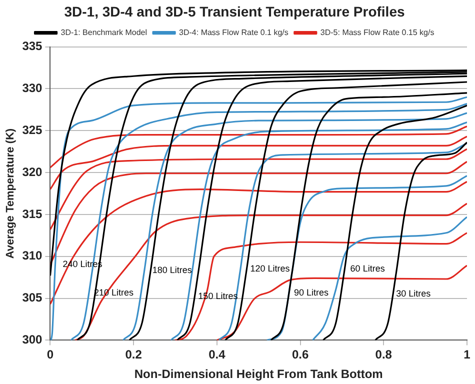  What do you see at coordinates (234, 11) in the screenshot?
I see `chart-title: 3D-1, 3D-4 and 3D-5 Transient Temperature Profiles` at bounding box center [234, 11].